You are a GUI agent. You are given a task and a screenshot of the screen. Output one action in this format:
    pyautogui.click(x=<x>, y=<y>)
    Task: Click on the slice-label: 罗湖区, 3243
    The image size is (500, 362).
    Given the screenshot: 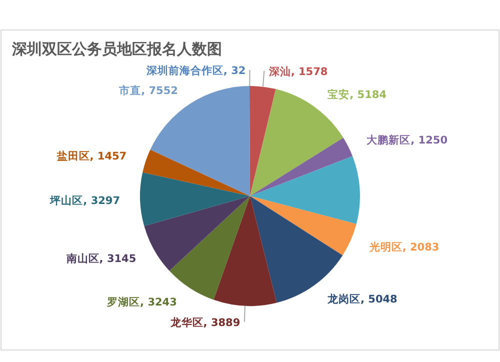 What is the action you would take?
    pyautogui.click(x=141, y=301)
    